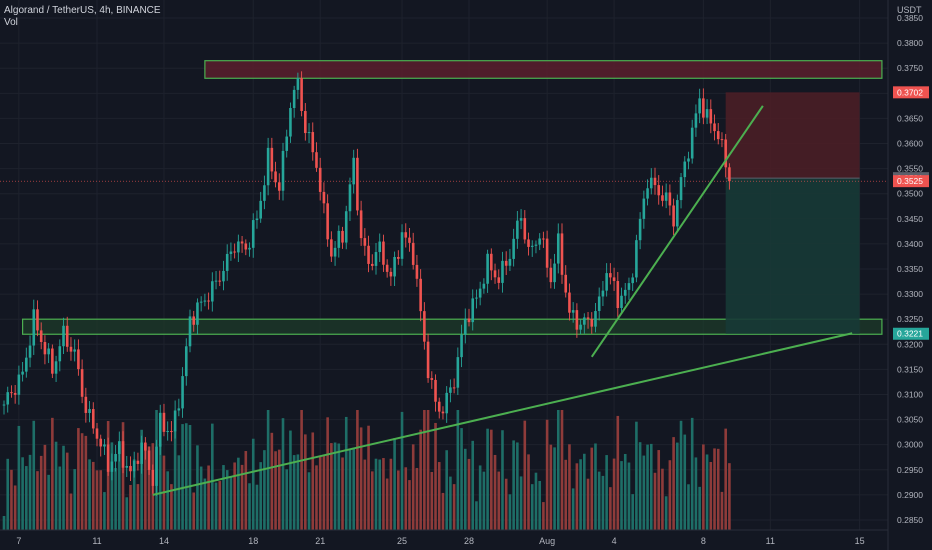 This screenshot has height=550, width=932. What do you see at coordinates (910, 269) in the screenshot?
I see `y-tick-label: 0.3350` at bounding box center [910, 269].